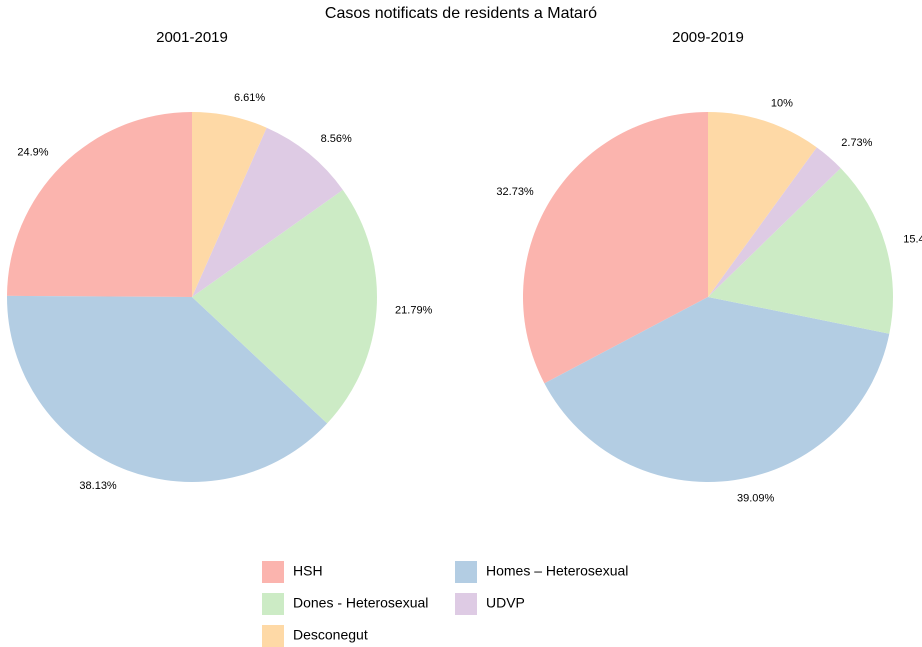  What do you see at coordinates (708, 37) in the screenshot?
I see `pie-title: 2009-2019` at bounding box center [708, 37].